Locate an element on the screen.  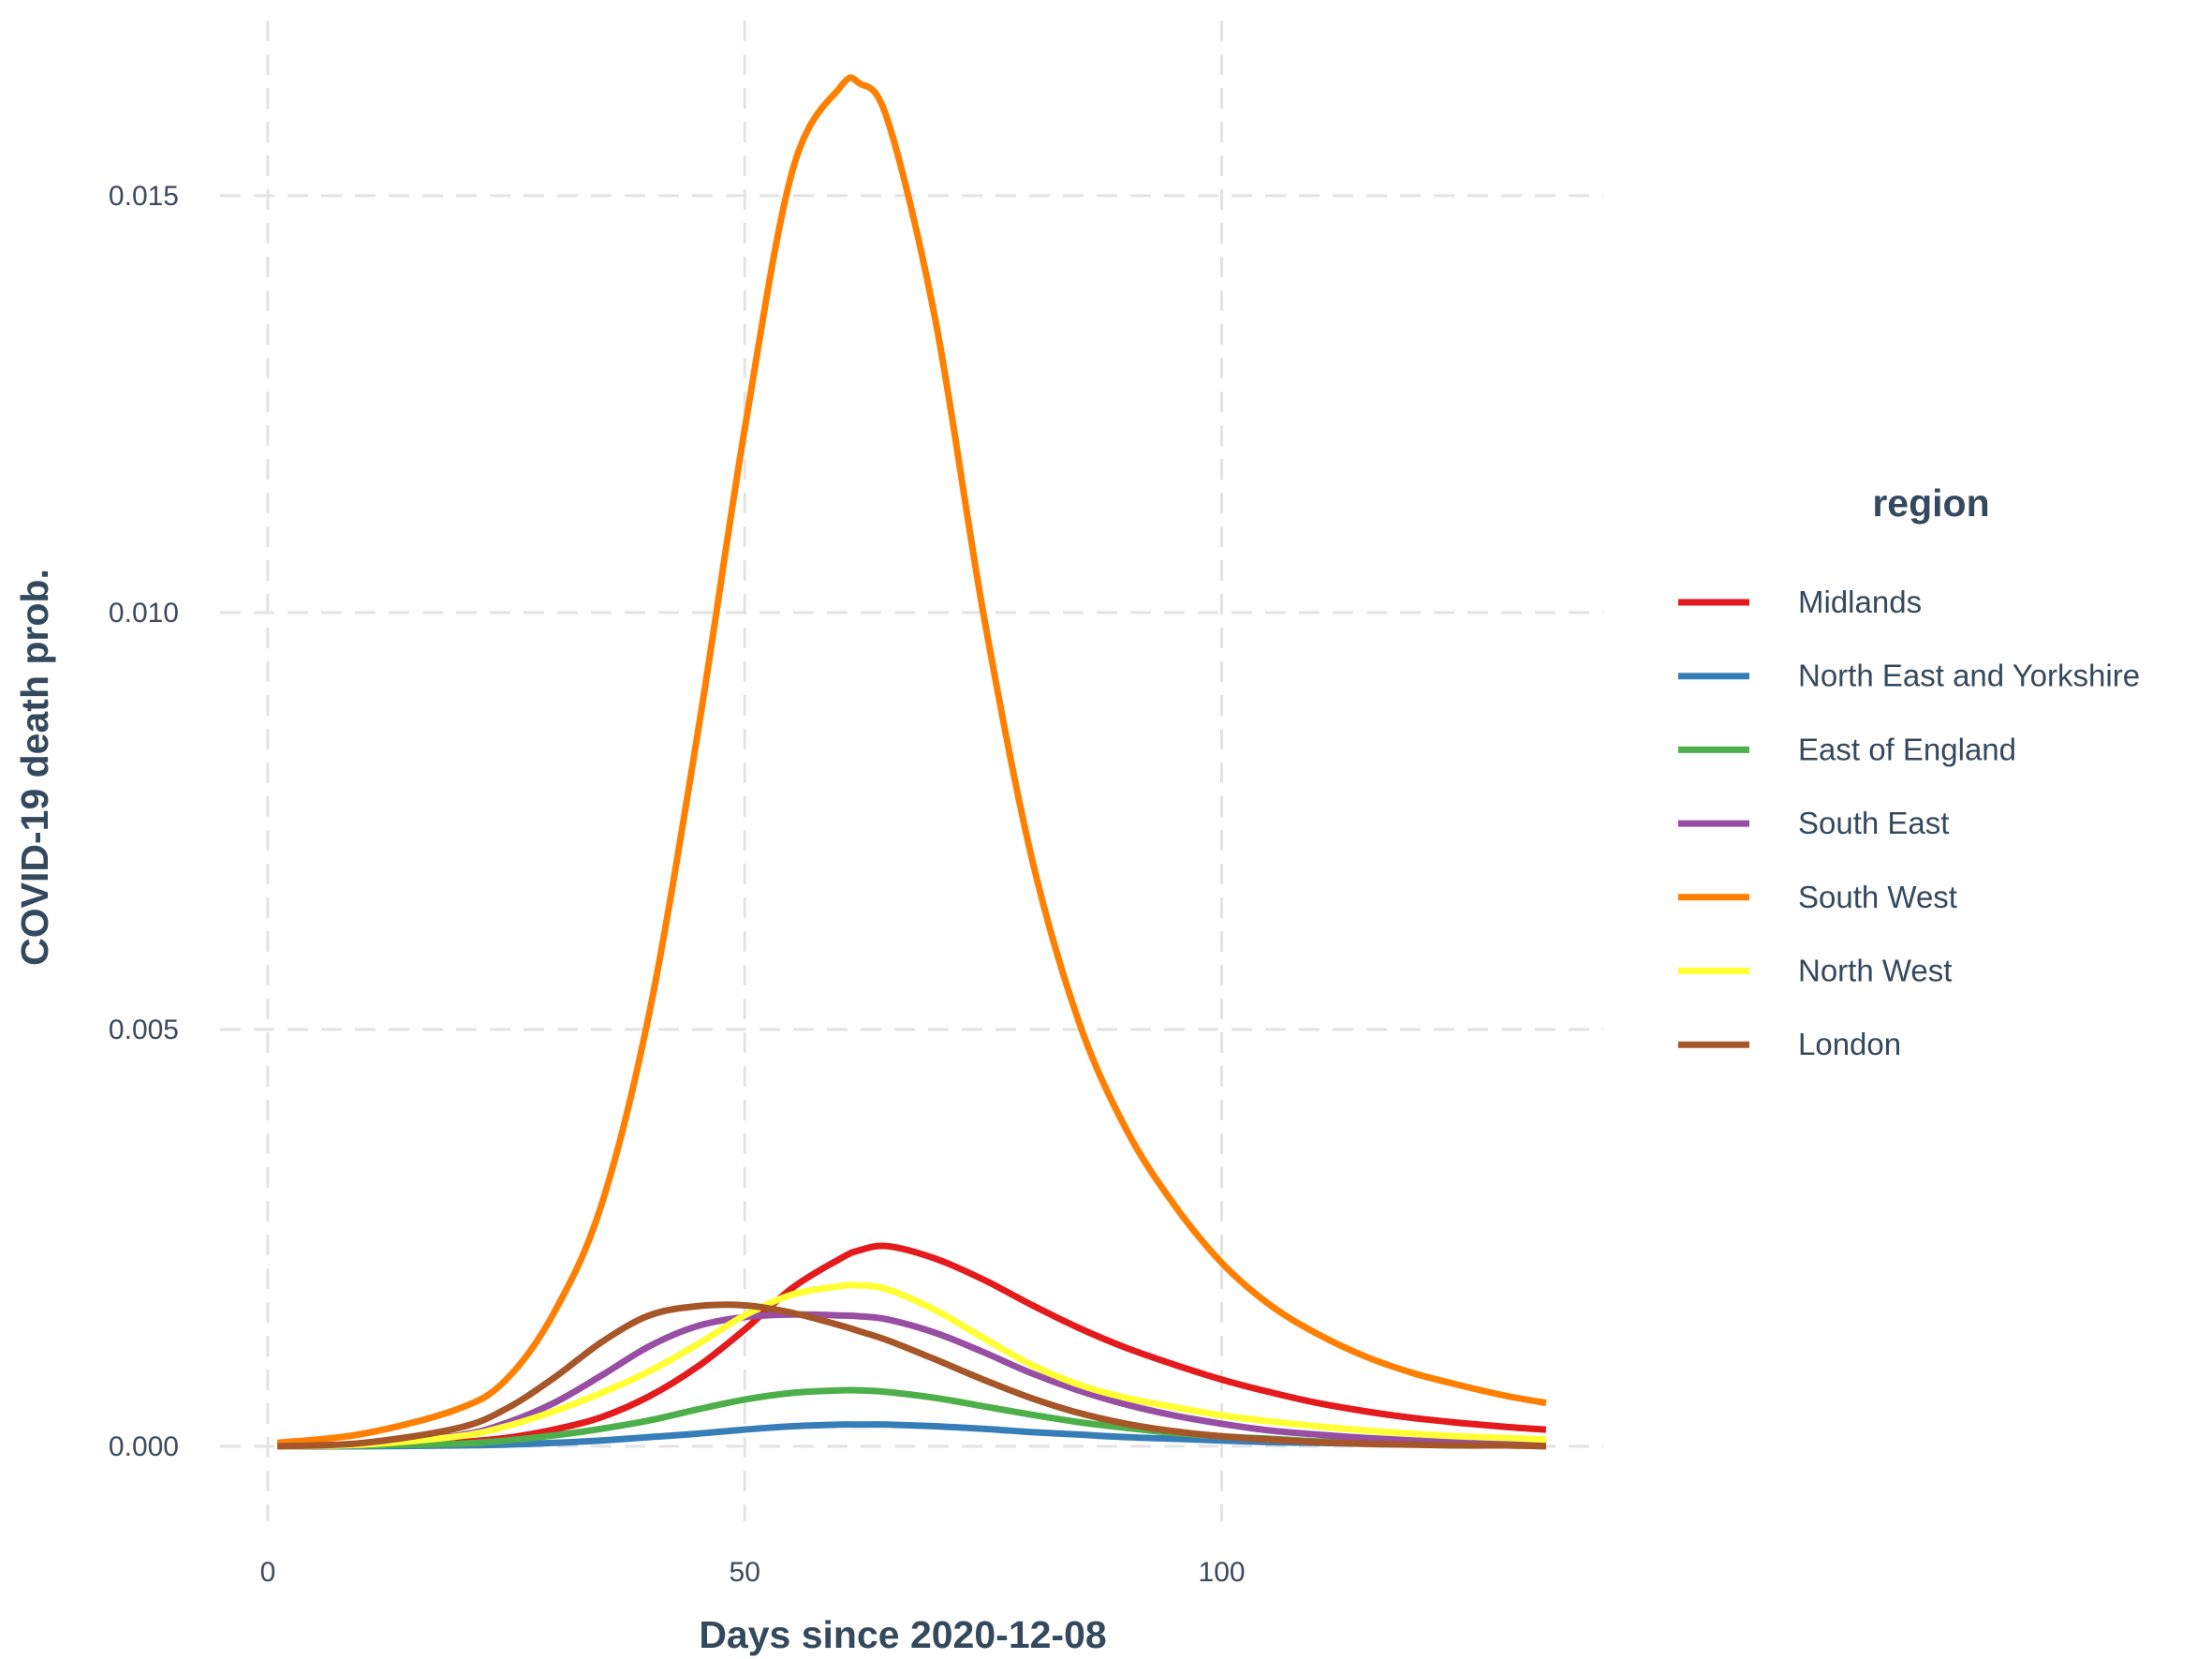
legend-item-north-west: North West is located at coordinates (1815, 971).